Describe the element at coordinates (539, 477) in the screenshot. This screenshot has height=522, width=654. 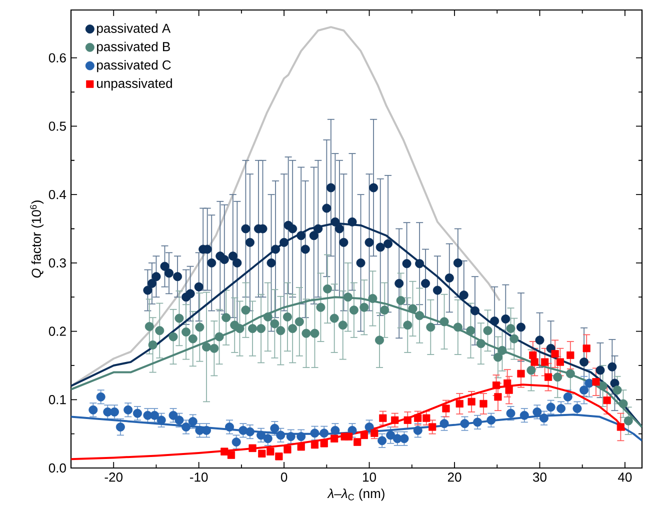
I see `x-tick-label: 30` at that location.